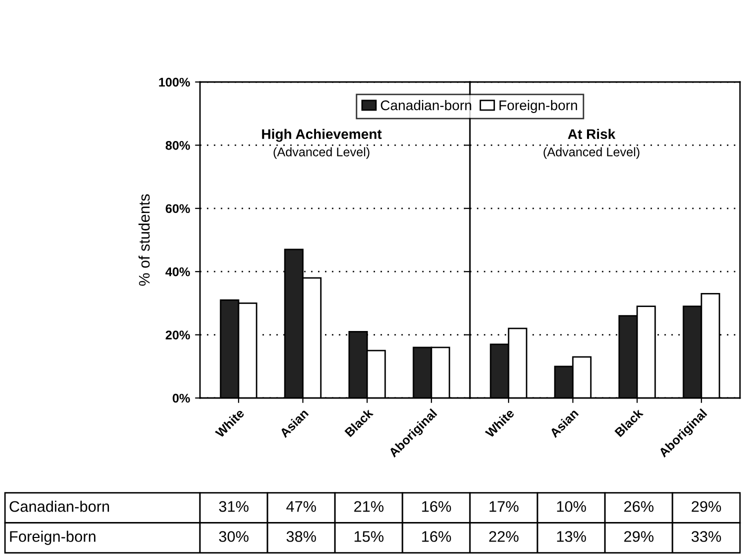 This screenshot has height=554, width=743. I want to click on data-label: 30%, so click(233, 536).